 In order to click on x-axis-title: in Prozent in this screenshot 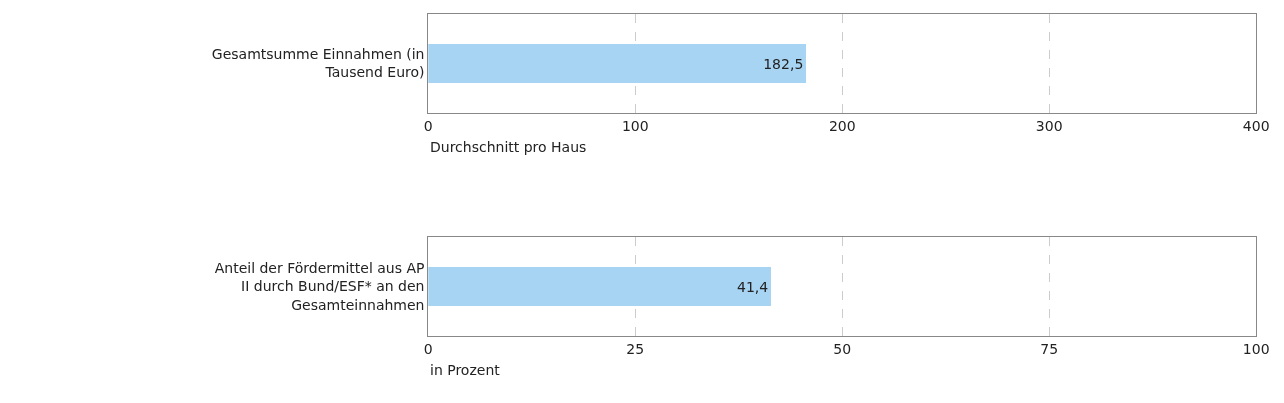, I will do `click(465, 370)`.